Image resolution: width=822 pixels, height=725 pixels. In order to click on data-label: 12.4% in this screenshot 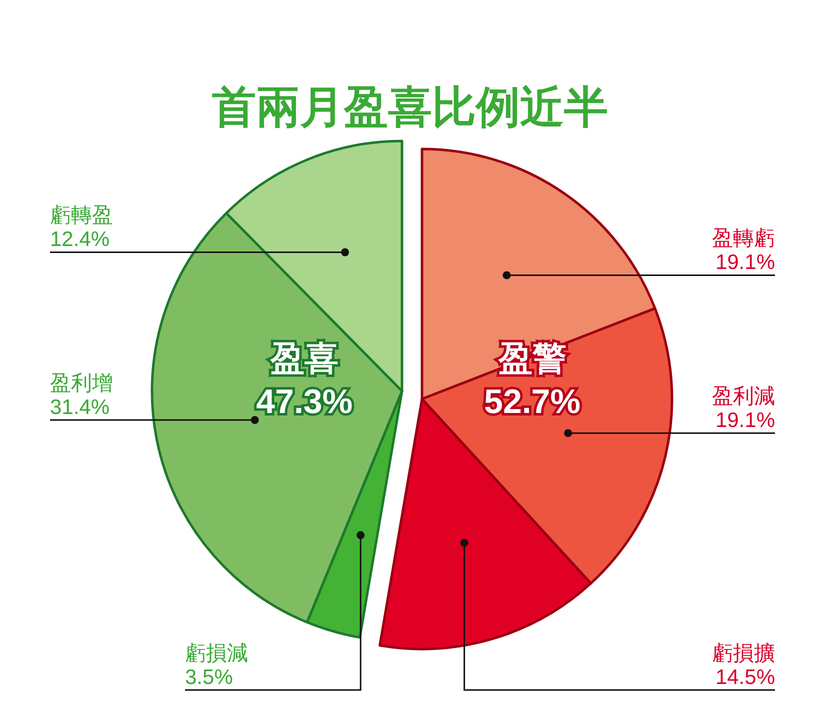, I will do `click(80, 240)`.